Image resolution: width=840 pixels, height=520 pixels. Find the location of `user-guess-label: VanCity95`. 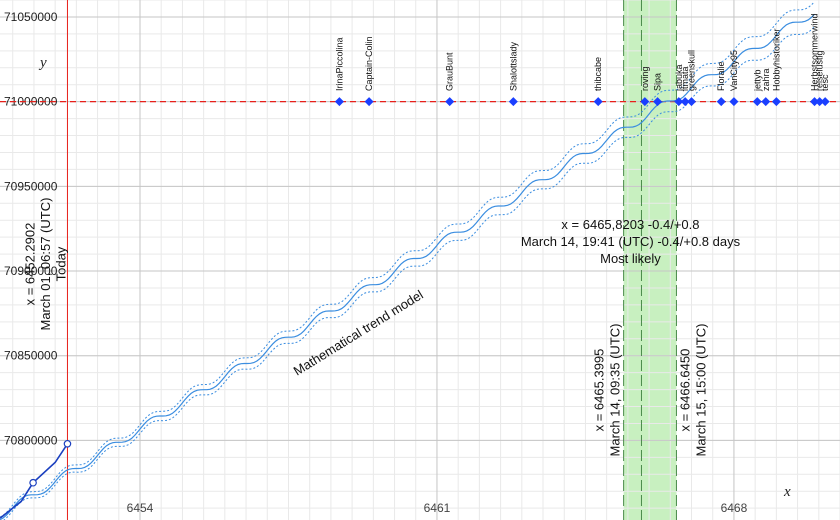

user-guess-label: VanCity95 is located at coordinates (734, 70).